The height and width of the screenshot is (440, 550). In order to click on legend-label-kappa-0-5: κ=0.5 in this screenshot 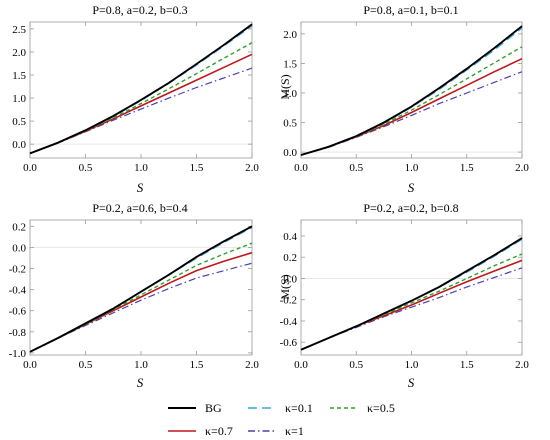, I will do `click(381, 408)`.